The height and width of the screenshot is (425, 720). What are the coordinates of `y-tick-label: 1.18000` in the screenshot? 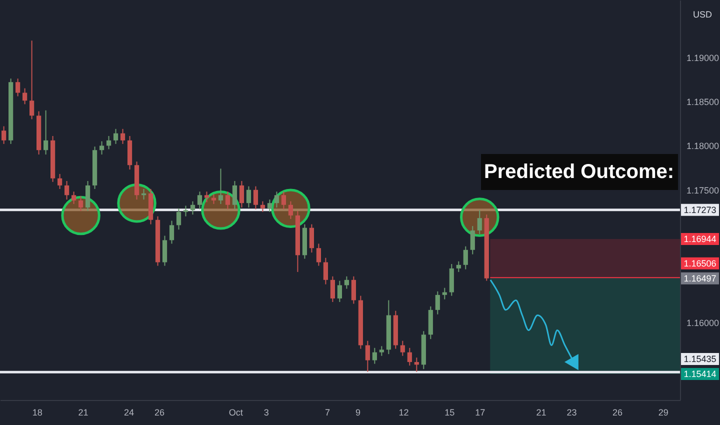 It's located at (703, 146).